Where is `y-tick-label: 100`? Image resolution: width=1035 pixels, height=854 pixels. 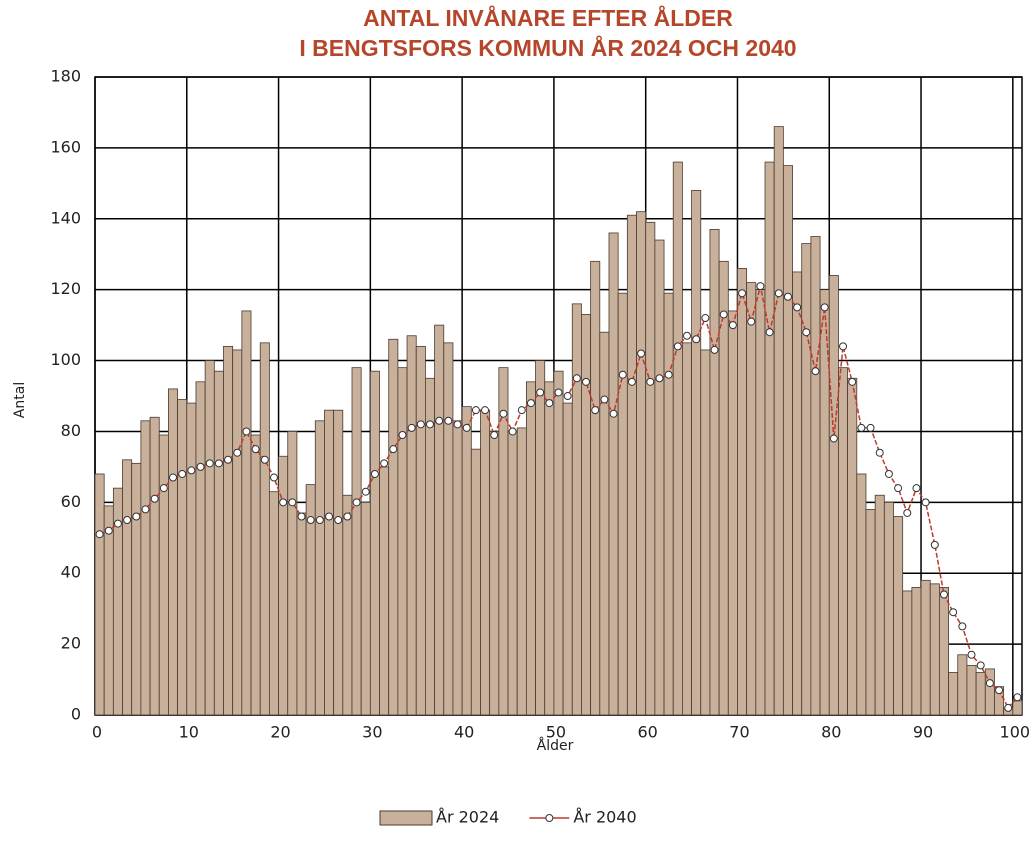 y-tick-label: 100 is located at coordinates (65, 359).